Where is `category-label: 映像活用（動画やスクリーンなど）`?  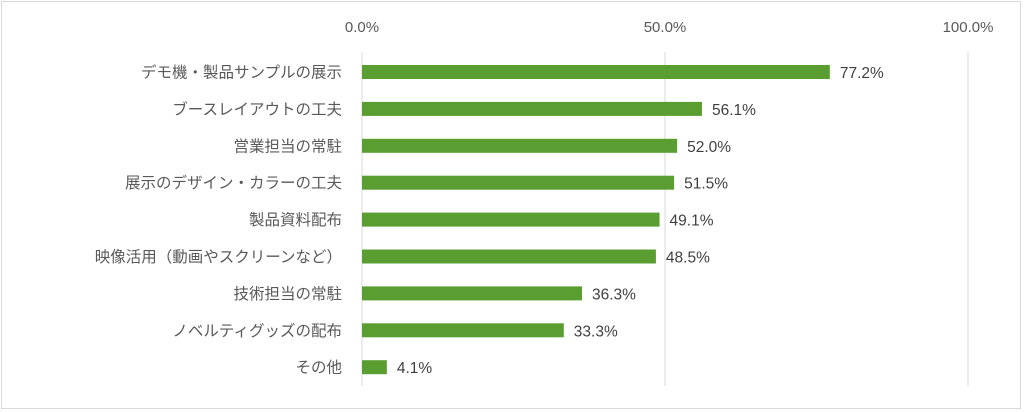
category-label: 映像活用（動画やスクリーンなど） is located at coordinates (218, 257).